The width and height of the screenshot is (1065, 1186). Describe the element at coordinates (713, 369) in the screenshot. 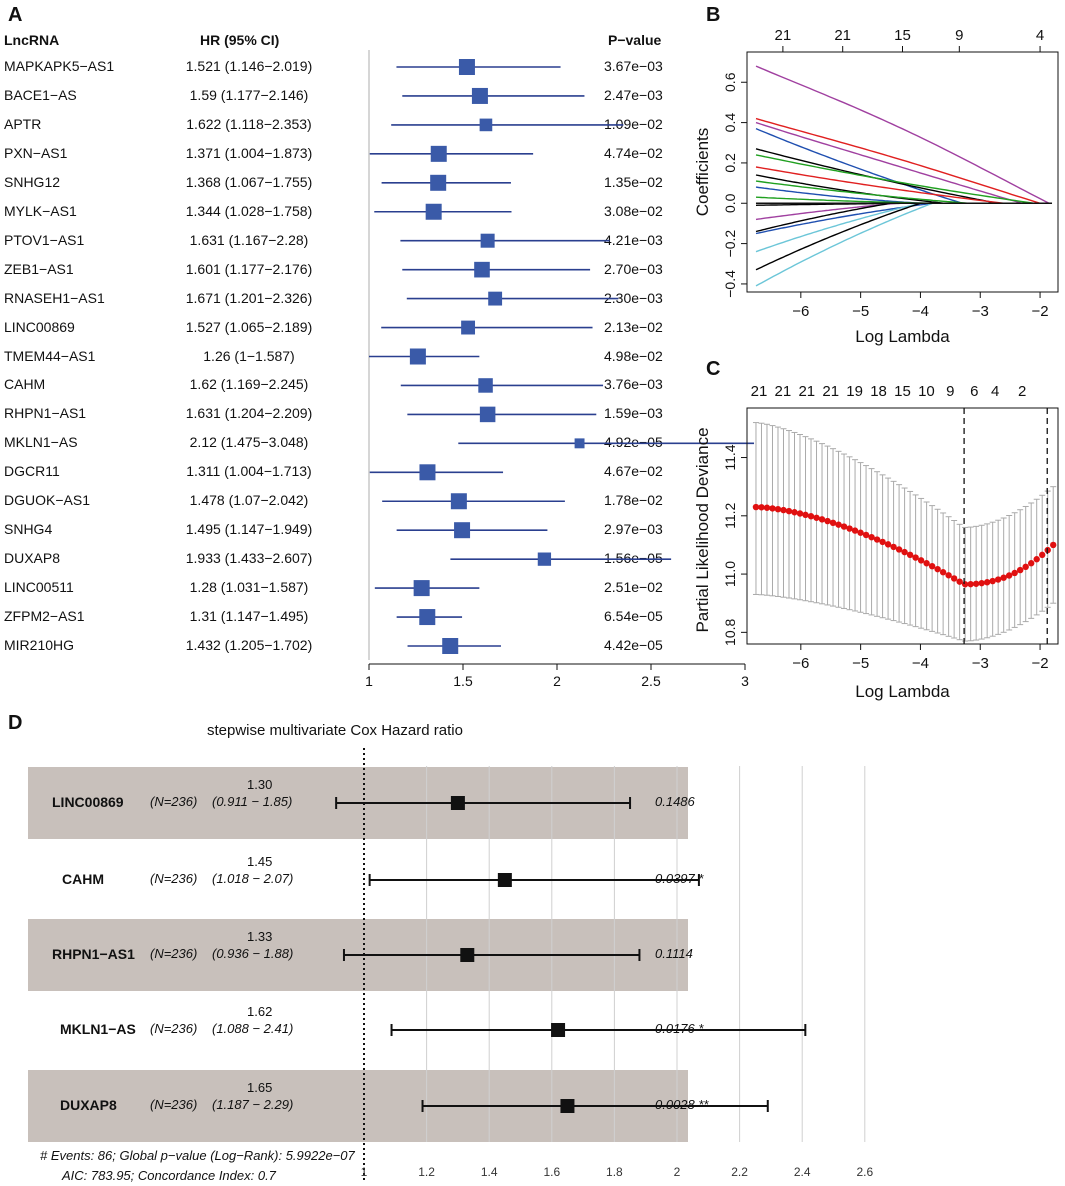

I see `panel-label-c: C` at that location.